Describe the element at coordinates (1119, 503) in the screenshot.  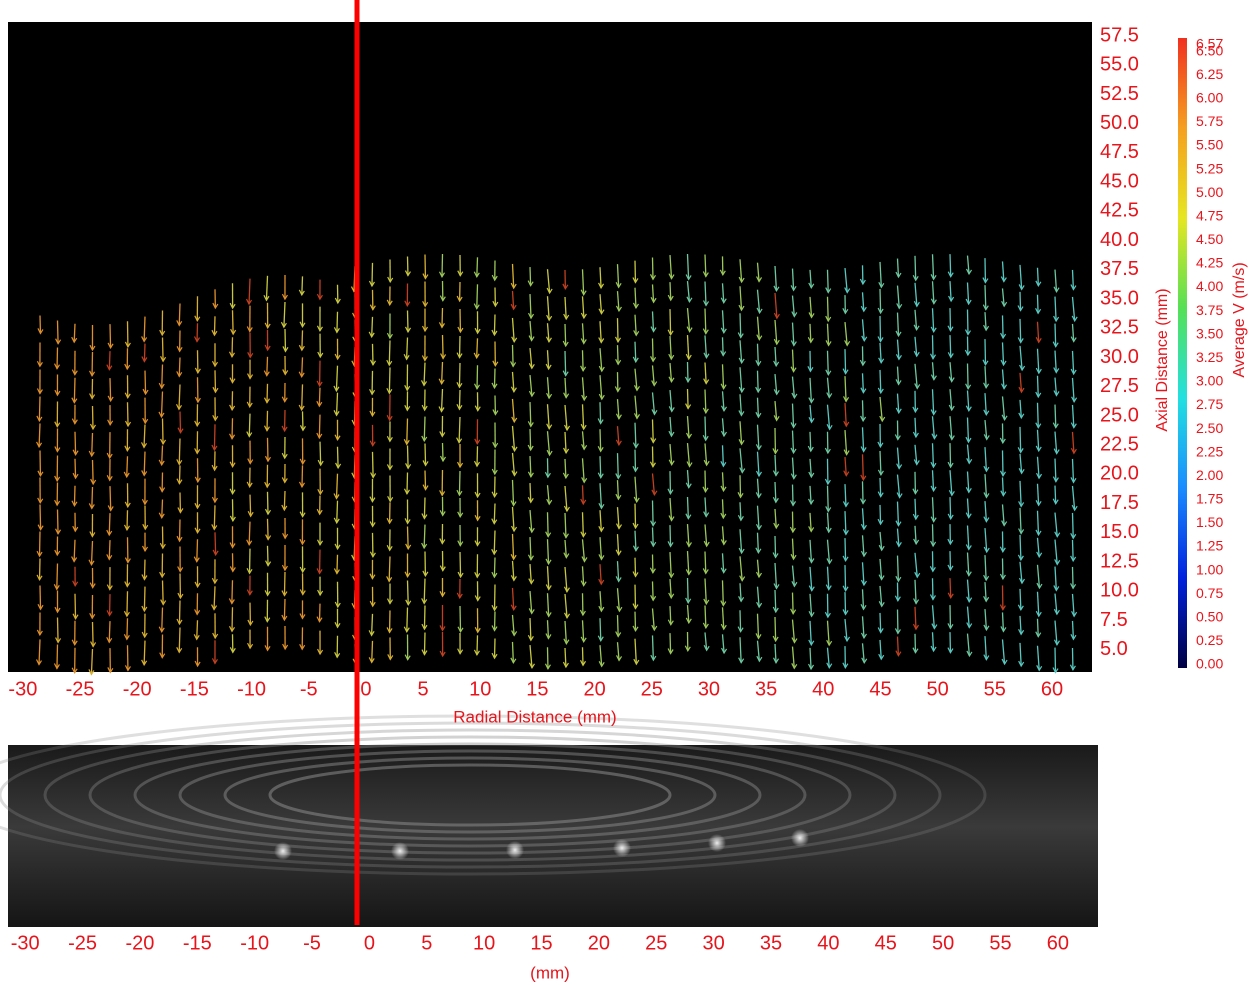
I see `y-tick-label: 17.5` at that location.